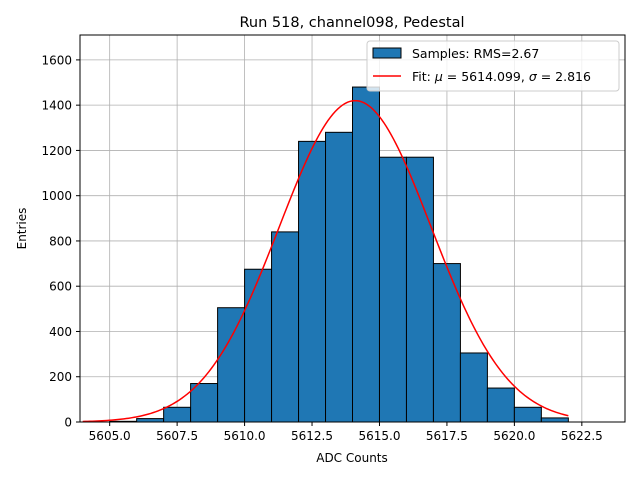 This screenshot has height=480, width=640. I want to click on y-axis-ticks: 0 200 400 600 800 1000 1200 1400 1600, so click(60, 241).